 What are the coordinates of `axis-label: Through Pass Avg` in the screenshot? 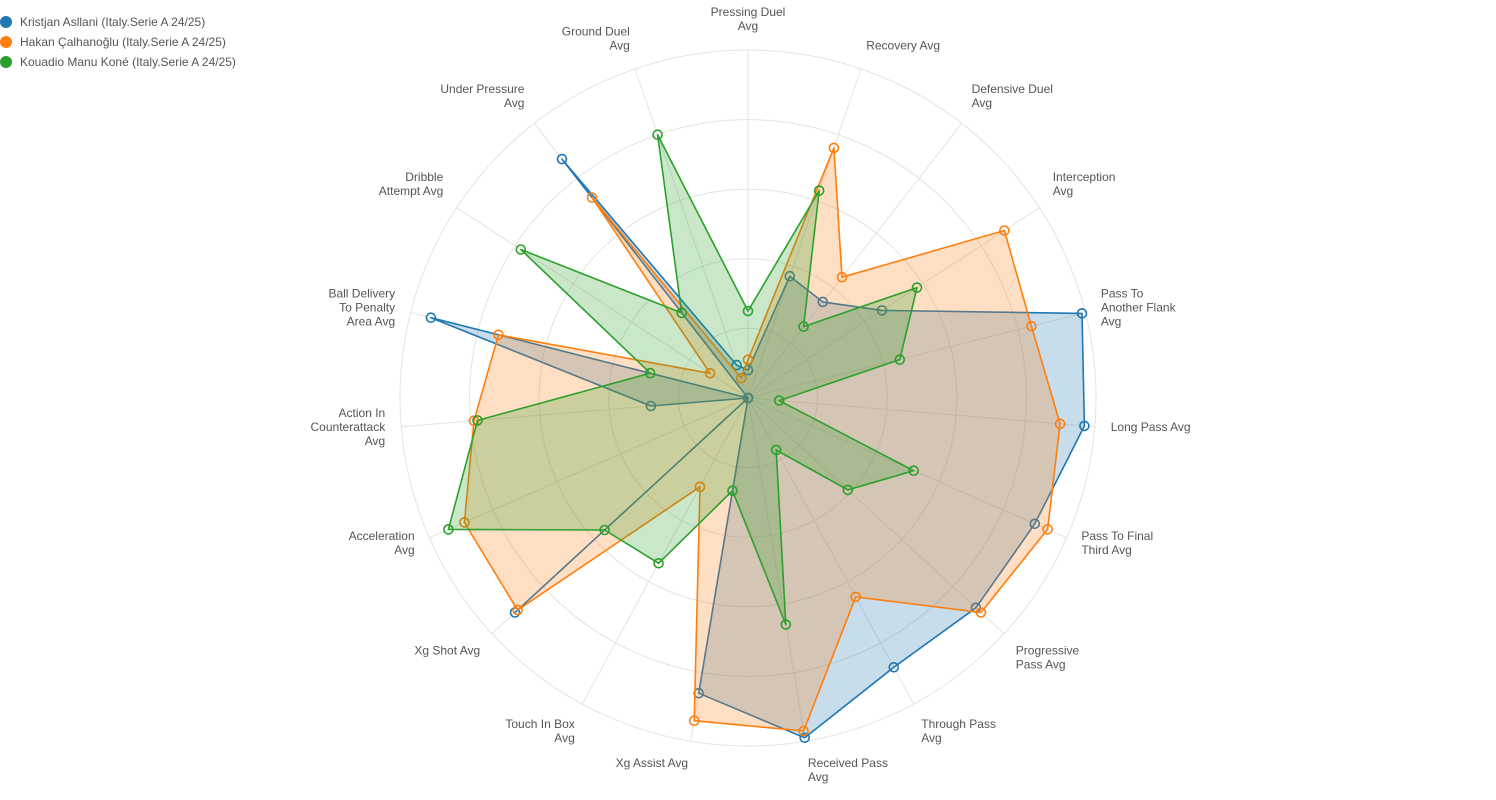 It's located at (958, 731).